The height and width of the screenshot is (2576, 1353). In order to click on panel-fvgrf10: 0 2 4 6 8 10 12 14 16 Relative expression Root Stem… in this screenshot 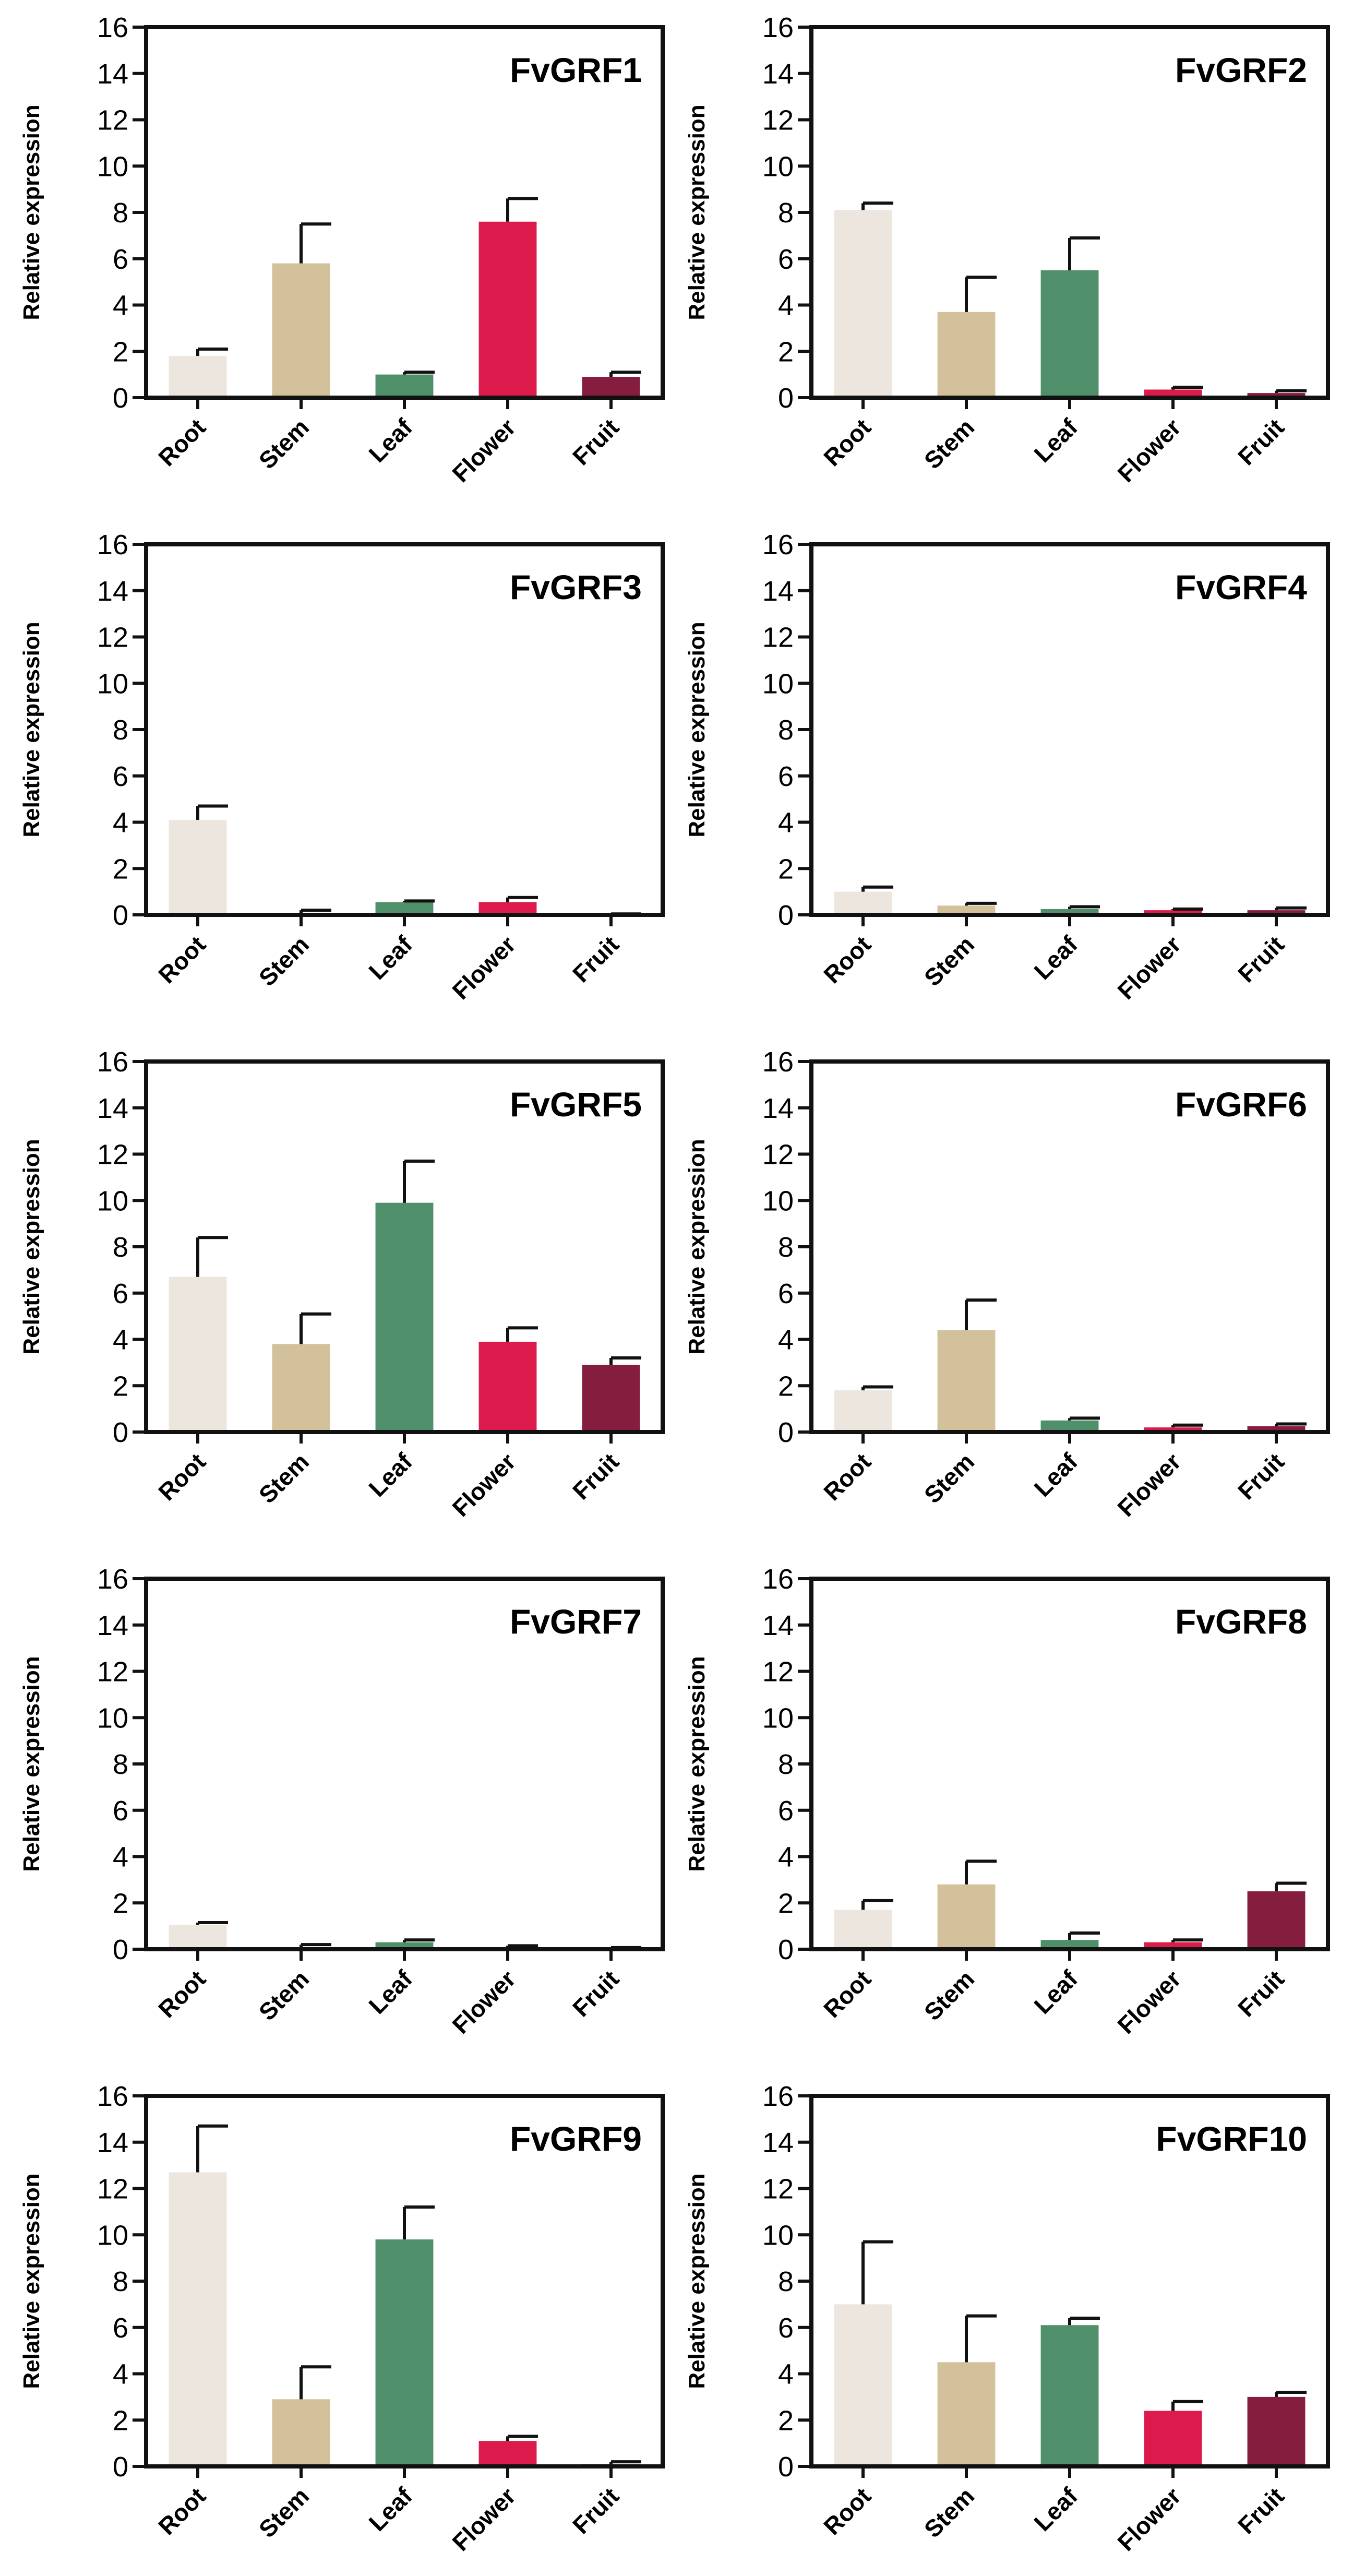, I will do `click(1007, 2319)`.